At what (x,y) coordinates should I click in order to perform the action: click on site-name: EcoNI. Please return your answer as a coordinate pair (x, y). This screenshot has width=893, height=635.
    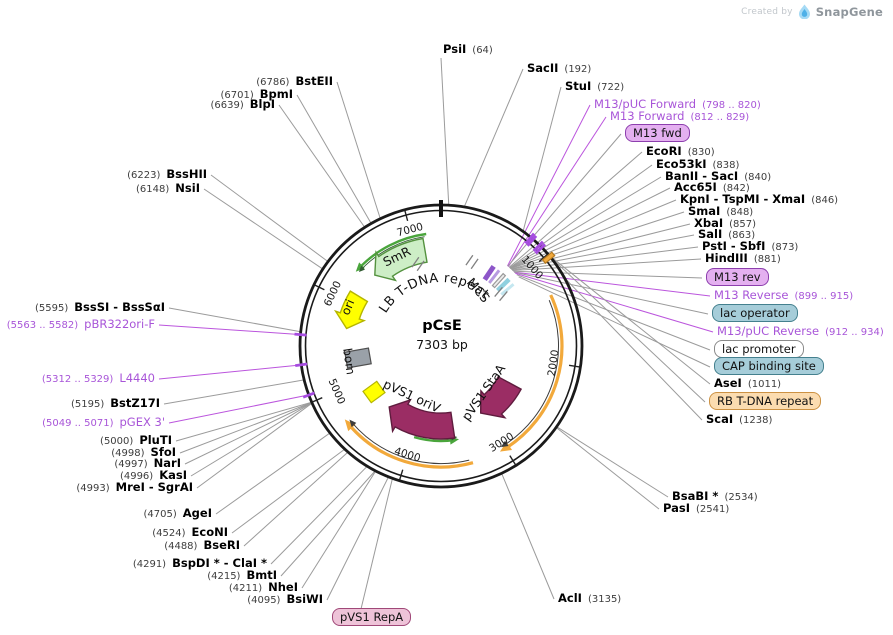
    Looking at the image, I should click on (209, 532).